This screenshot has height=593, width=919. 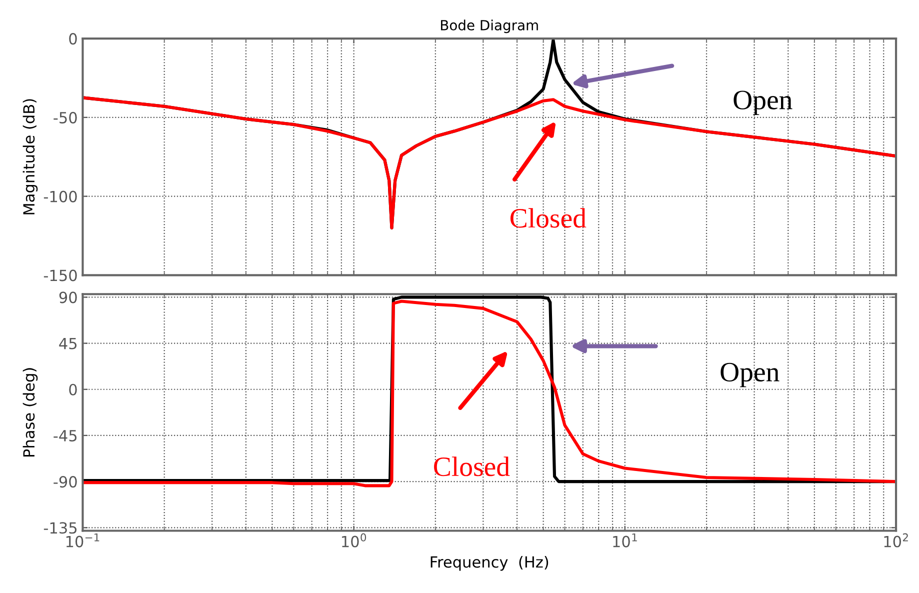 What do you see at coordinates (65, 482) in the screenshot?
I see `y-tick-label: -90` at bounding box center [65, 482].